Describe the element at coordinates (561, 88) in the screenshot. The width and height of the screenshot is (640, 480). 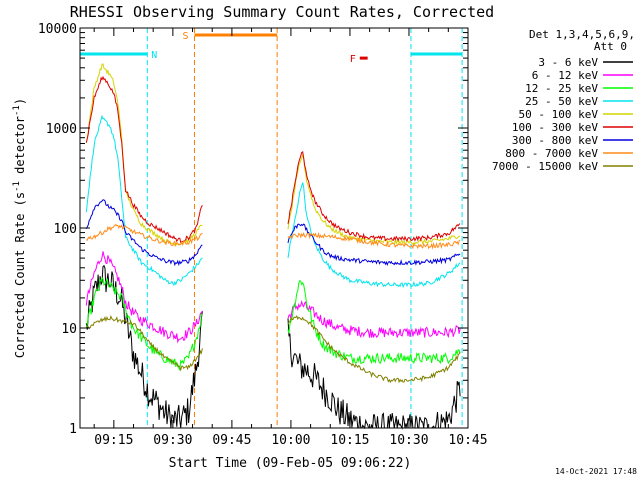
I see `legend-label: 12 - 25 keV` at that location.